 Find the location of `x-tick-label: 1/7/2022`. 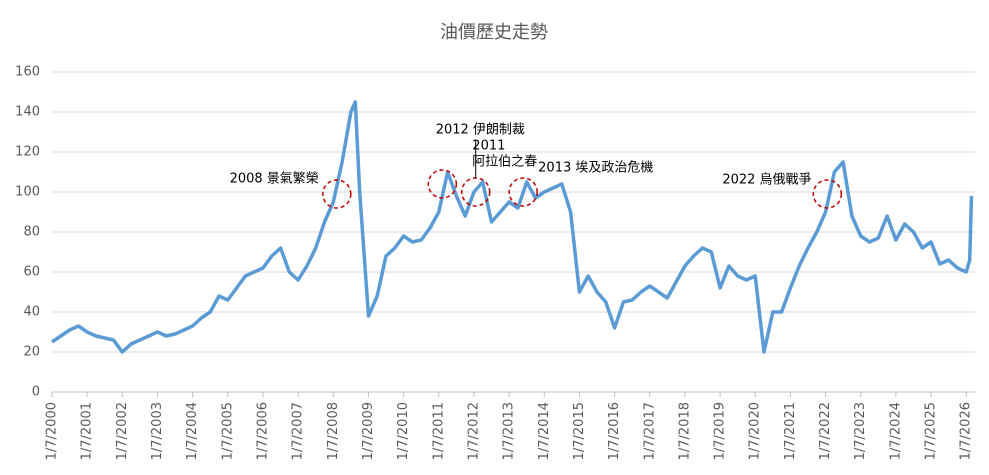

x-tick-label: 1/7/2022 is located at coordinates (825, 431).